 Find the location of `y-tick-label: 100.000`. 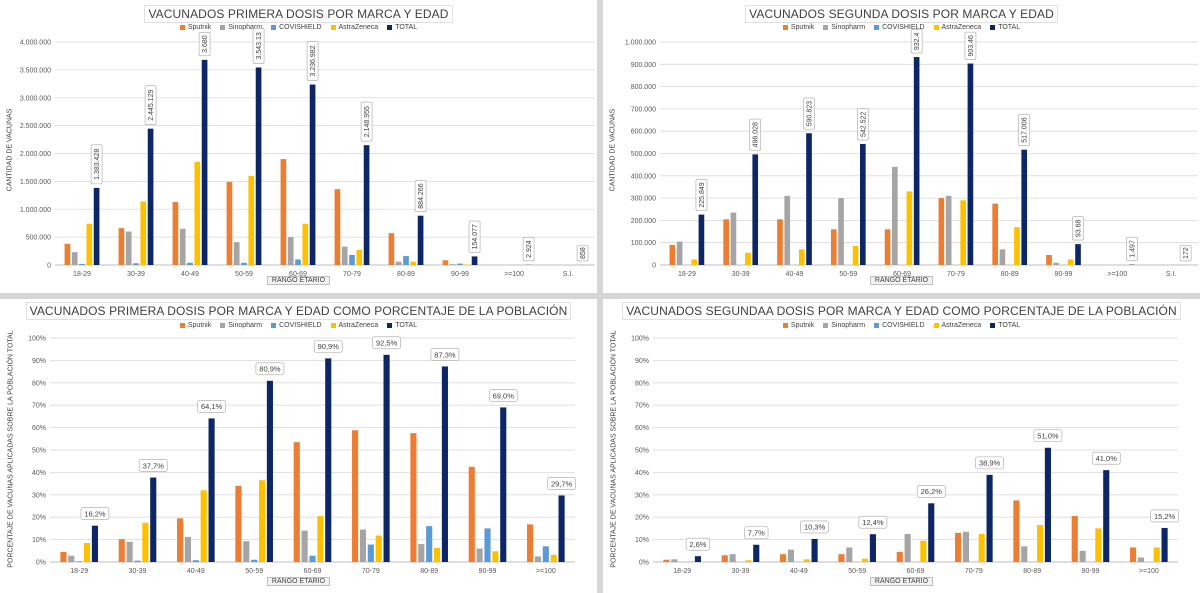

y-tick-label: 100.000 is located at coordinates (643, 243).